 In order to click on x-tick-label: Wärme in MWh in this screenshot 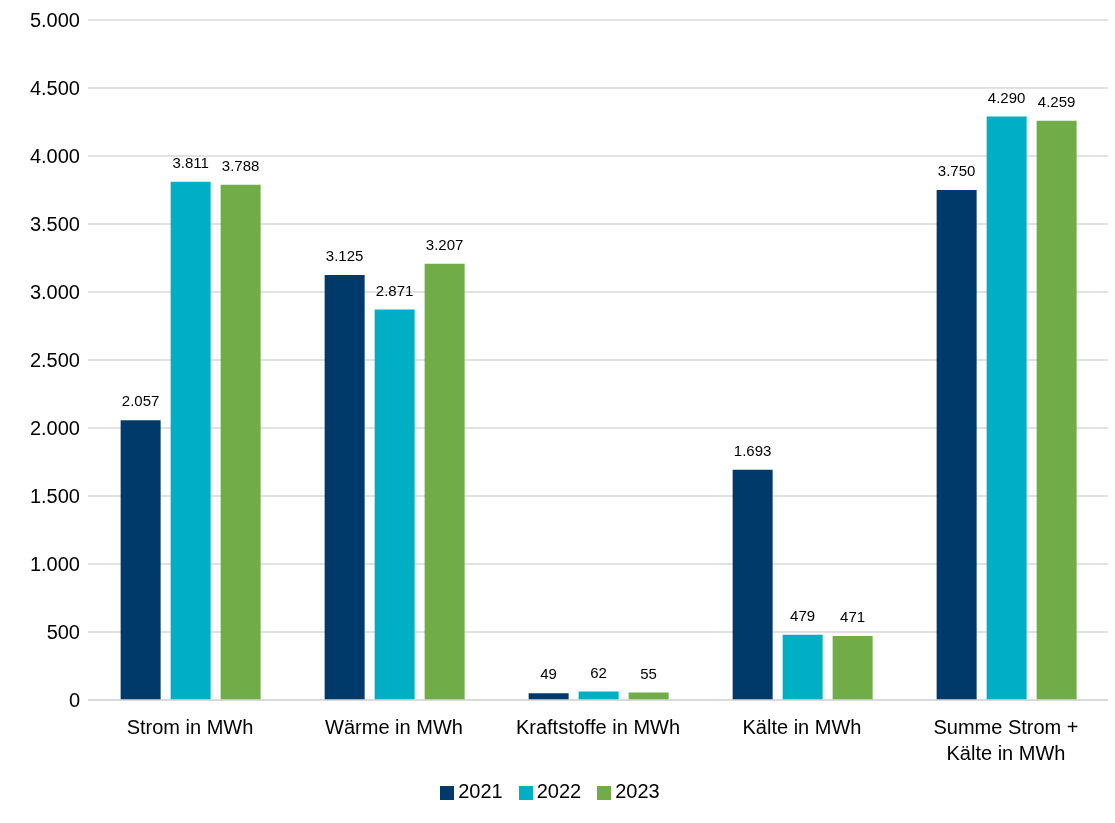, I will do `click(394, 727)`.